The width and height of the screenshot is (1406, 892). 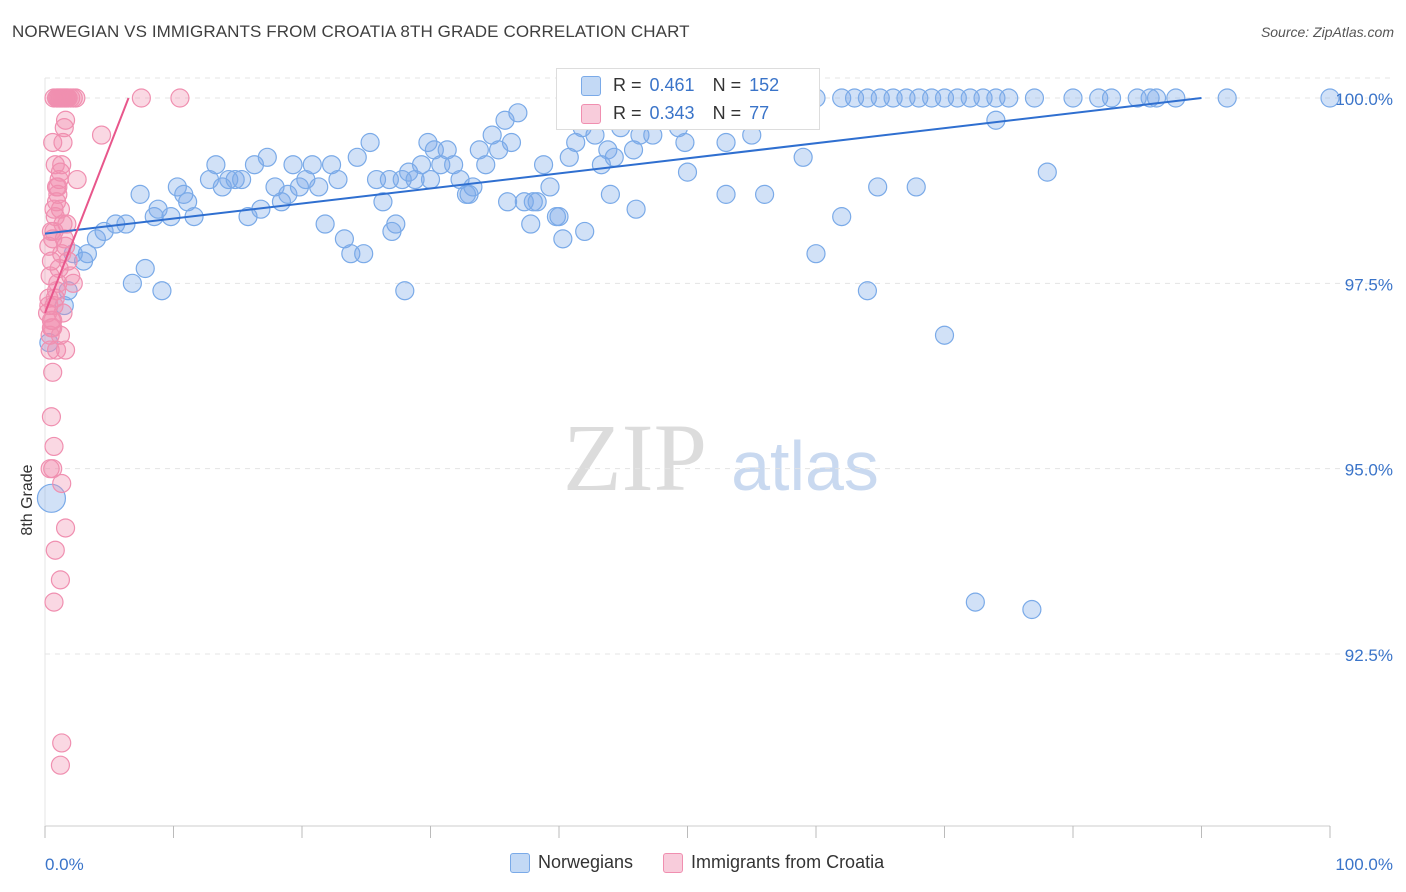 What do you see at coordinates (721, 457) in the screenshot?
I see `watermark: ZIP atlas` at bounding box center [721, 457].